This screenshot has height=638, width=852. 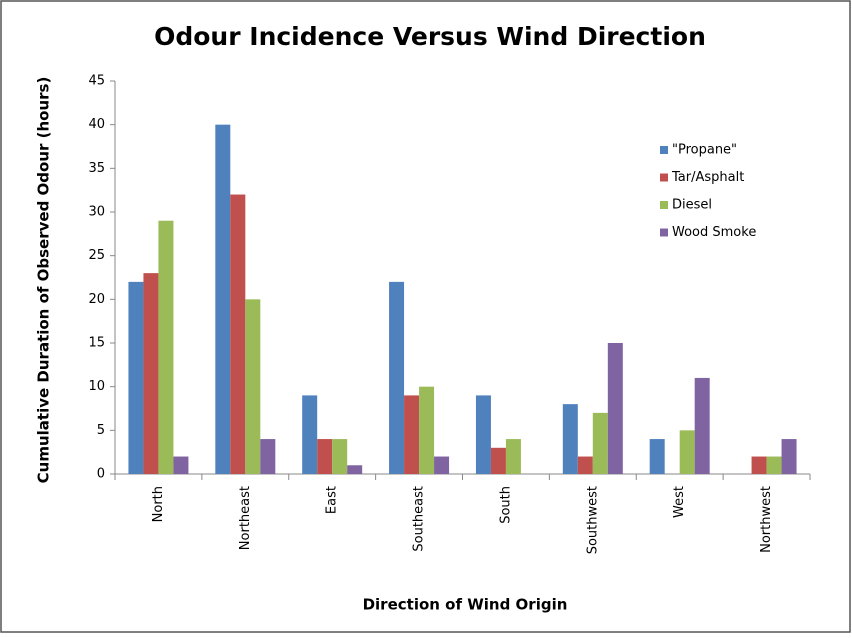 I want to click on y-tick-label: 30, so click(x=96, y=212).